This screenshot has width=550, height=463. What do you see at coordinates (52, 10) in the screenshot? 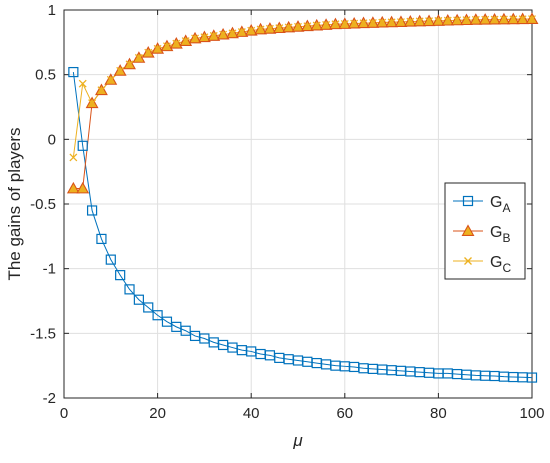
I see `y-tick-label: 1` at bounding box center [52, 10].